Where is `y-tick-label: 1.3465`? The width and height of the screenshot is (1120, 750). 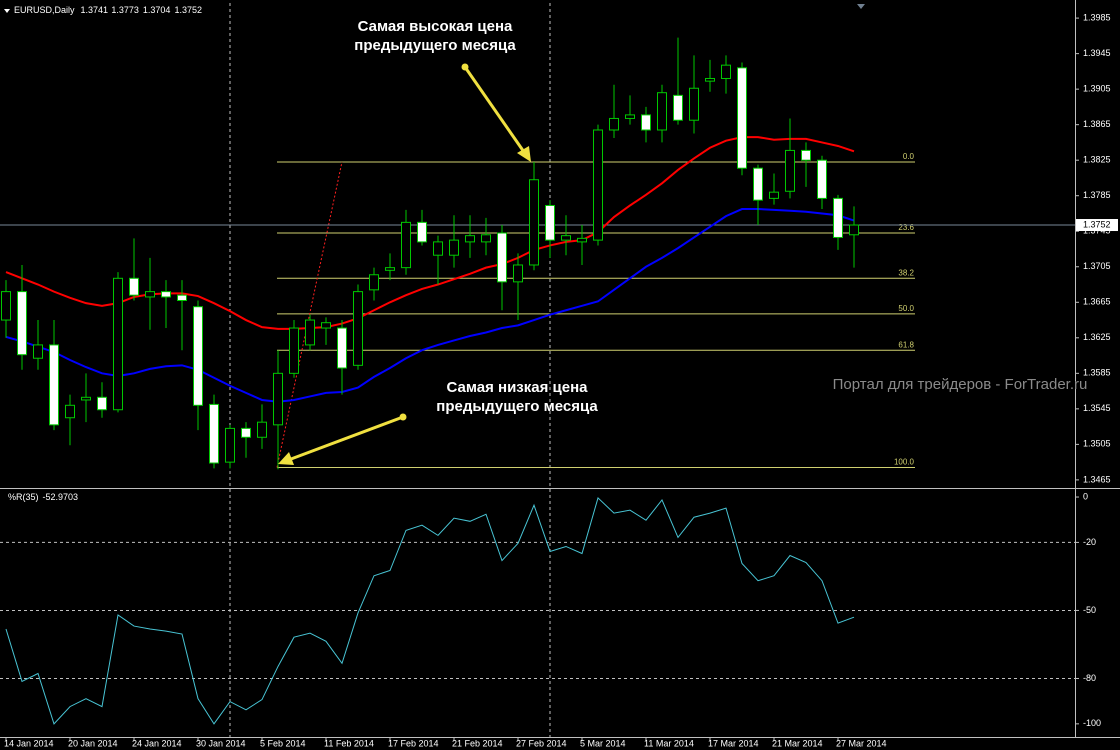 y-tick-label: 1.3465 is located at coordinates (1097, 479).